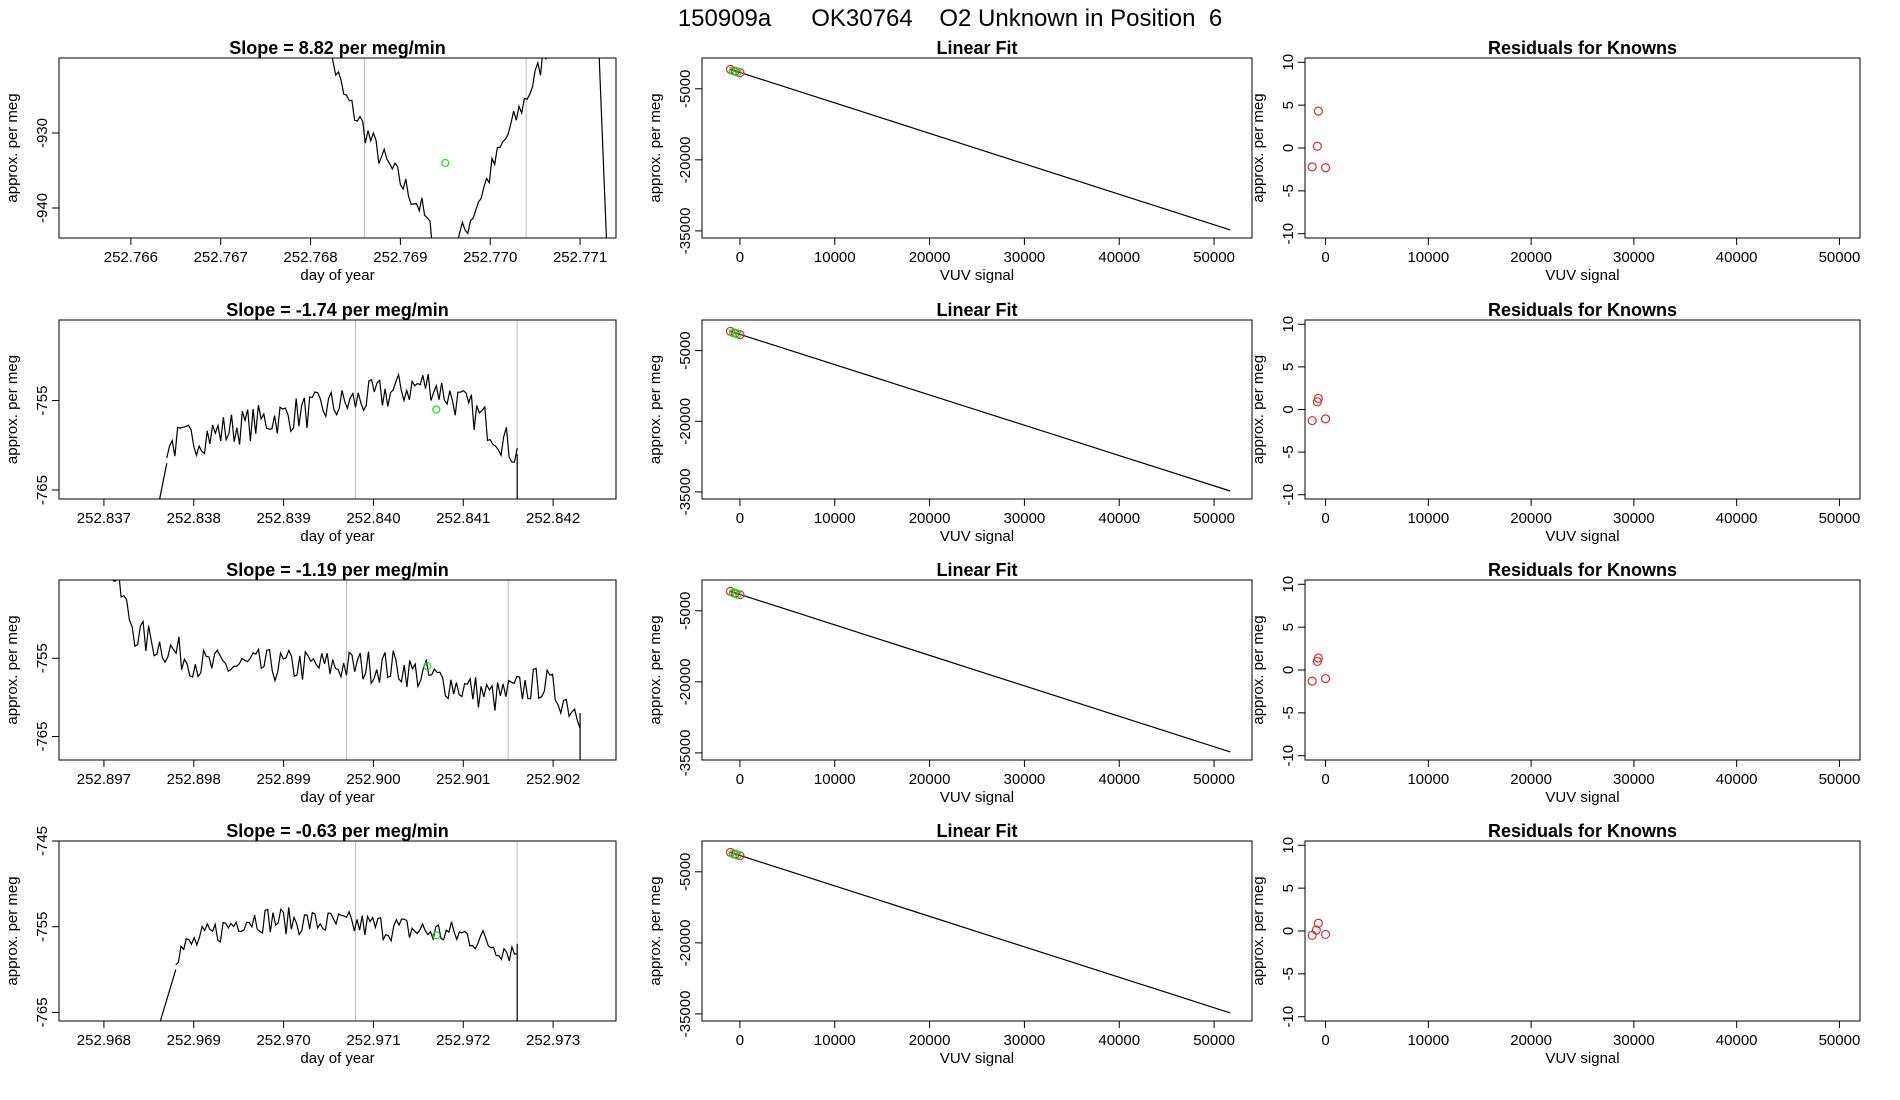  What do you see at coordinates (283, 1040) in the screenshot?
I see `x-tick-label: 252.970` at bounding box center [283, 1040].